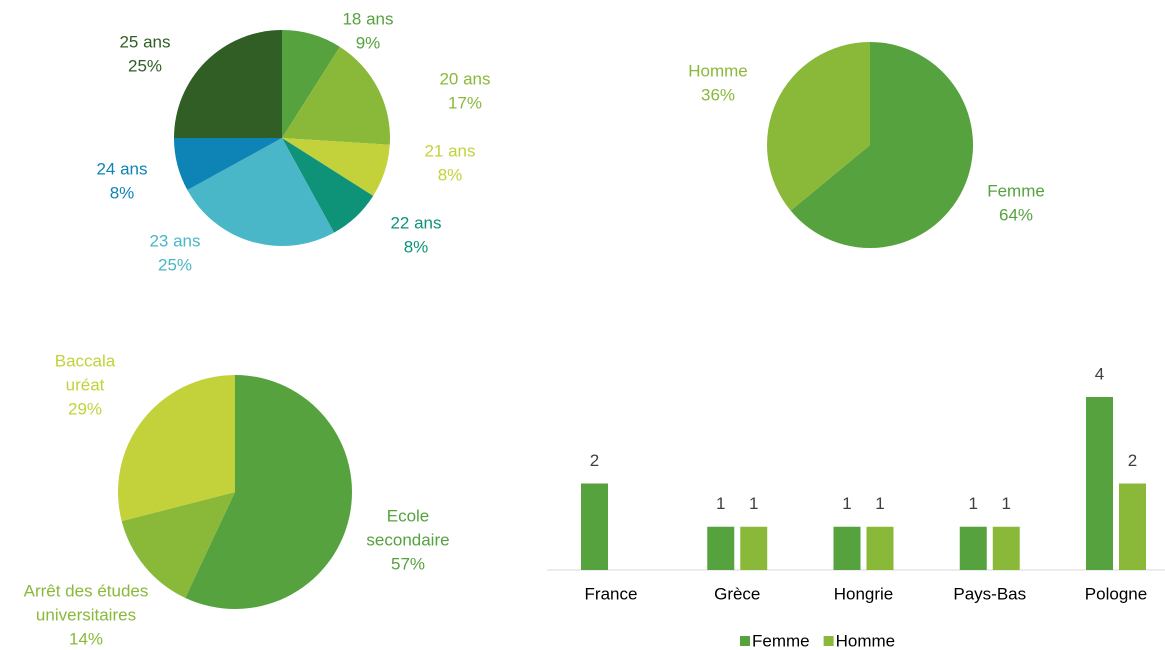 Image resolution: width=1165 pixels, height=650 pixels. Describe the element at coordinates (1116, 593) in the screenshot. I see `x-tick-label: Pologne` at that location.